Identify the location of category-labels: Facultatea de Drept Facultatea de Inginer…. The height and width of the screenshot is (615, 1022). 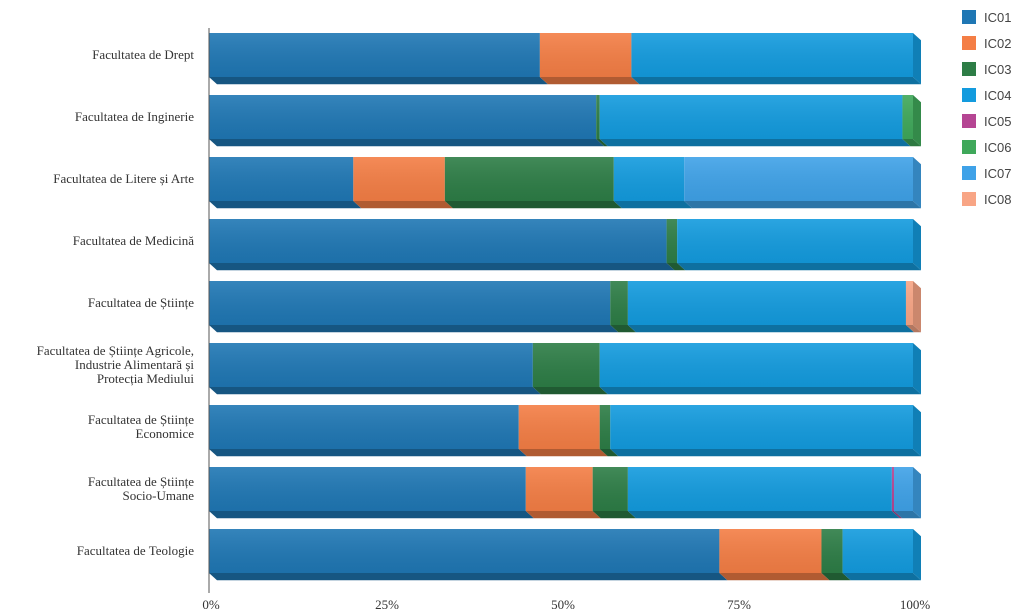
(116, 302).